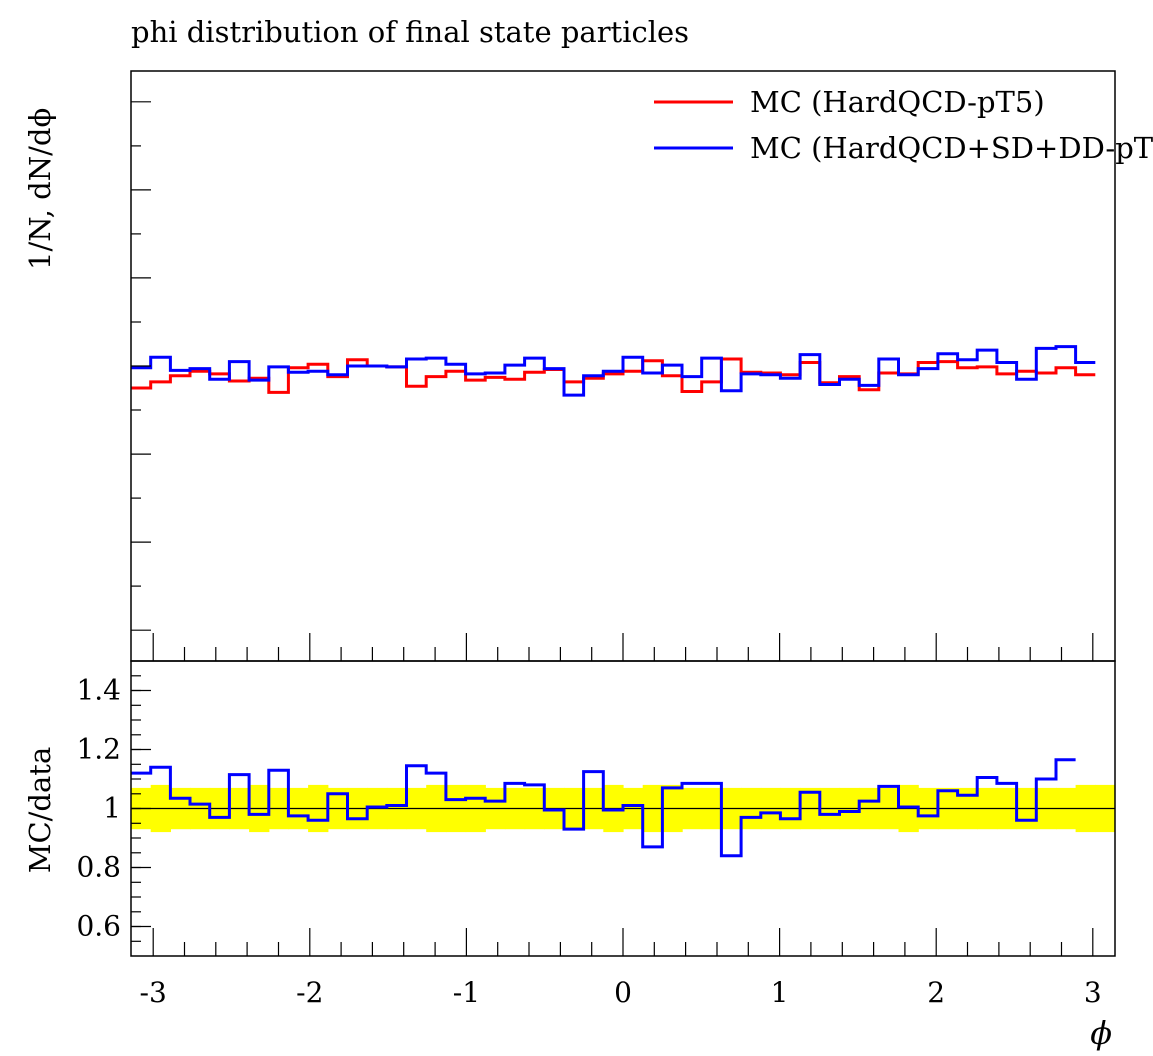 This screenshot has height=1056, width=1153. I want to click on legend: MC (HardQCD-pT5) MC (HardQCD+SD+DD-pT5), so click(903, 125).